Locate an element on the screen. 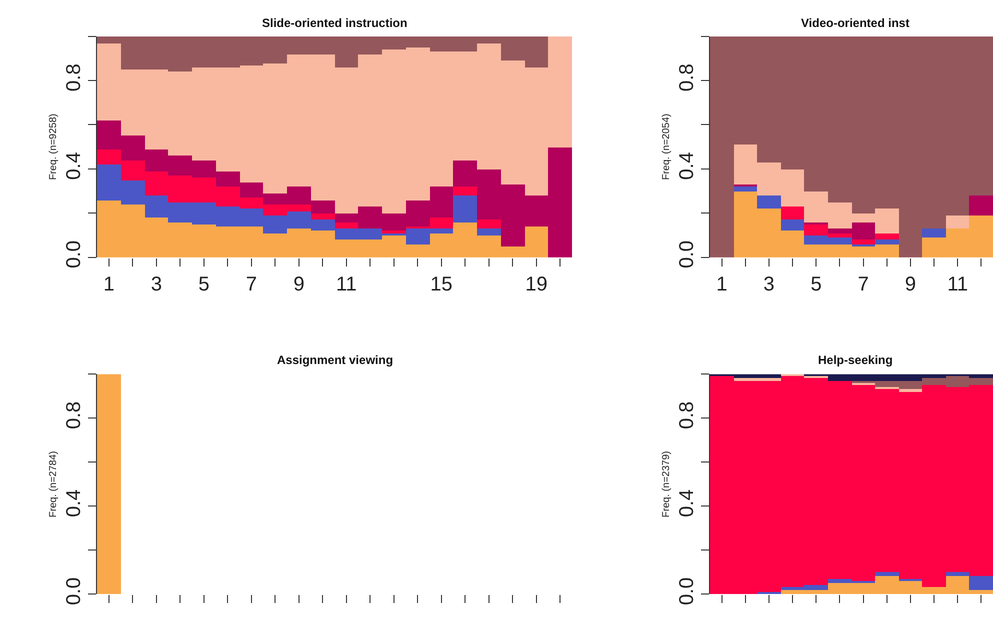 This screenshot has height=618, width=993. chart-title: Video-oriented inst is located at coordinates (855, 23).